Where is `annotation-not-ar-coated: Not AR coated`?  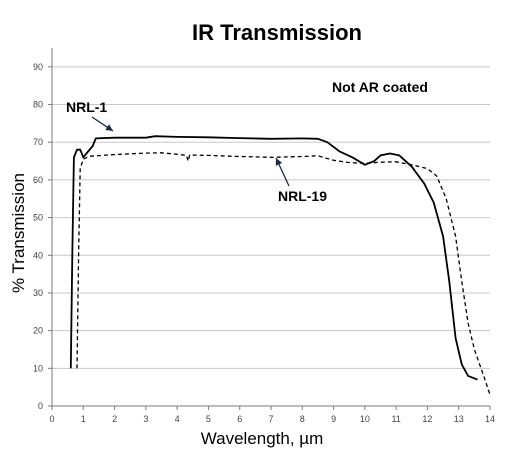
annotation-not-ar-coated: Not AR coated is located at coordinates (380, 87).